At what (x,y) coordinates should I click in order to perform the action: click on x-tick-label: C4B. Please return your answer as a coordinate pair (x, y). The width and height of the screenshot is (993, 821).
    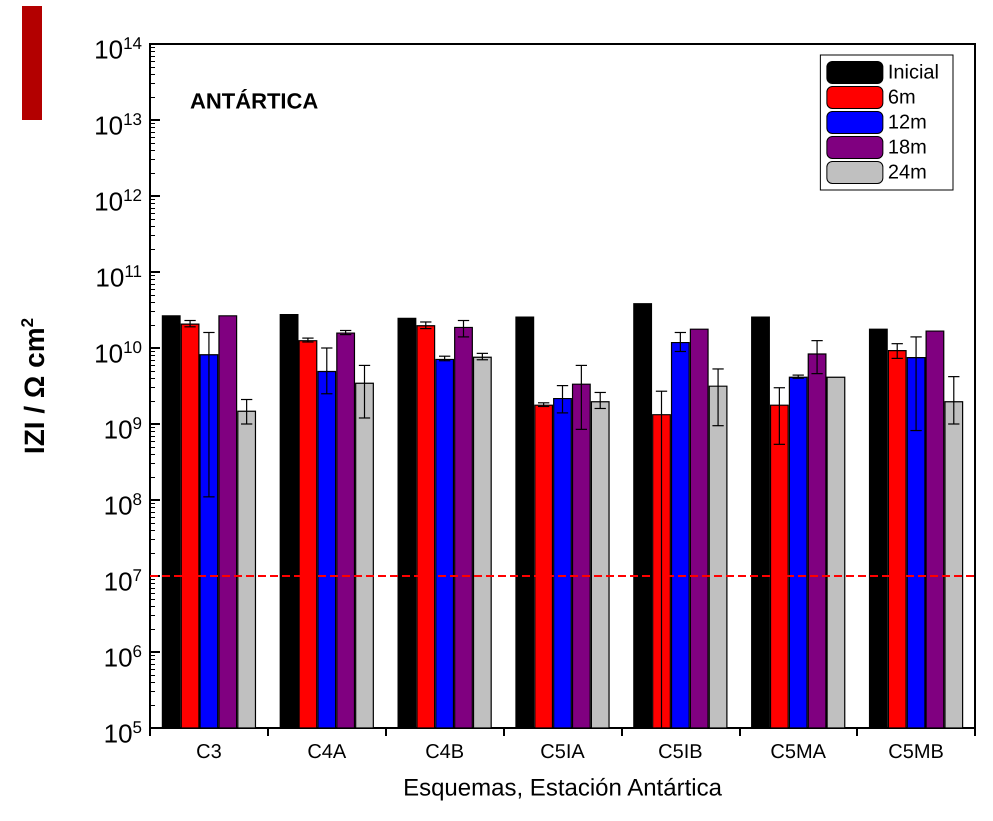
    Looking at the image, I should click on (444, 752).